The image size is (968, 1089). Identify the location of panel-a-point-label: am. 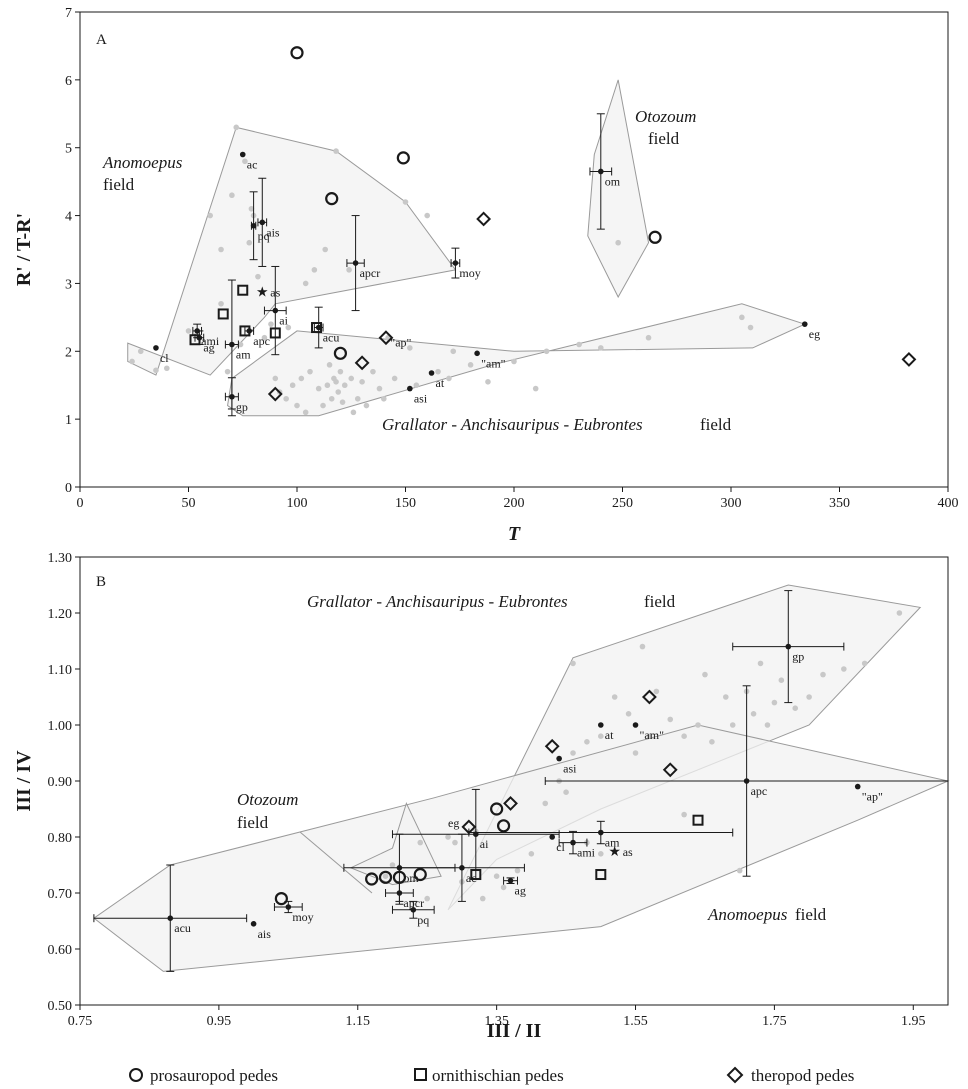
(243, 355).